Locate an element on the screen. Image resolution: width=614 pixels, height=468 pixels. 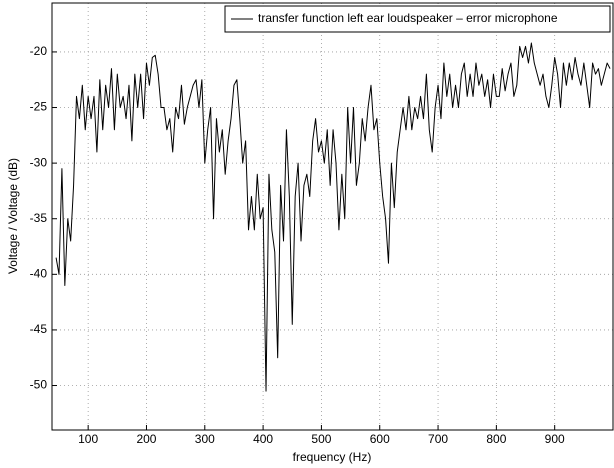
y-tick-label: -30 is located at coordinates (39, 162).